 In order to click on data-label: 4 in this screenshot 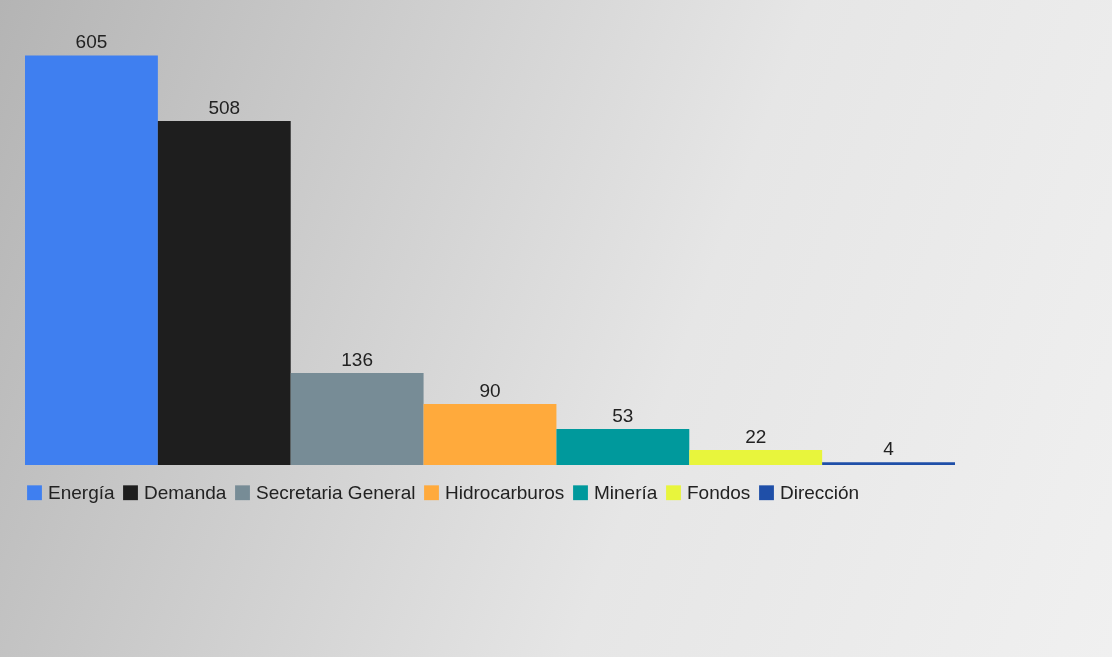, I will do `click(889, 449)`.